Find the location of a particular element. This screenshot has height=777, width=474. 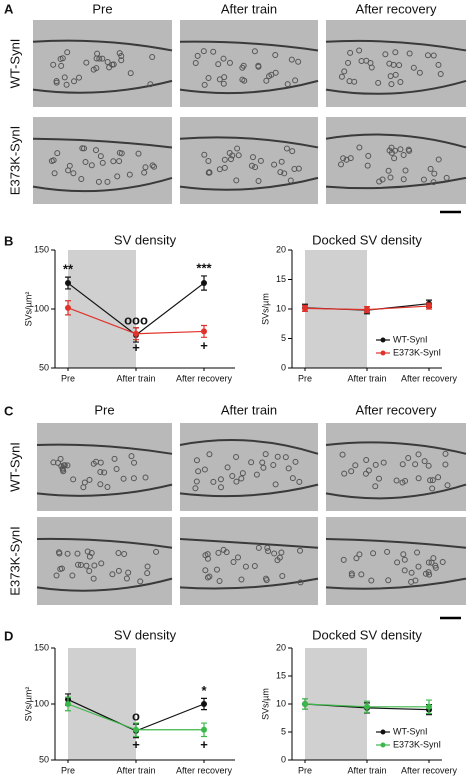

significance-annotation: * is located at coordinates (204, 690).